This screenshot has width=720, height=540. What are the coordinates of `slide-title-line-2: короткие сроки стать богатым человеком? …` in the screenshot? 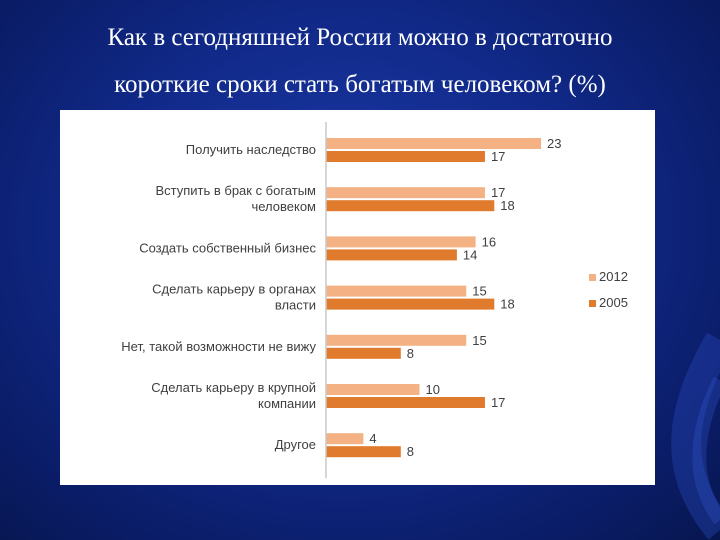 It's located at (360, 84).